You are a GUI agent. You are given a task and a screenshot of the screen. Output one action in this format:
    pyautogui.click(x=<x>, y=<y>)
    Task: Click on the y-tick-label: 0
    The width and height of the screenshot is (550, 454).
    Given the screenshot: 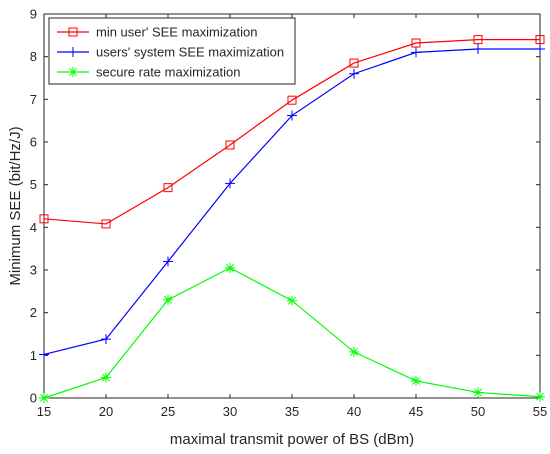 What is the action you would take?
    pyautogui.click(x=33, y=398)
    